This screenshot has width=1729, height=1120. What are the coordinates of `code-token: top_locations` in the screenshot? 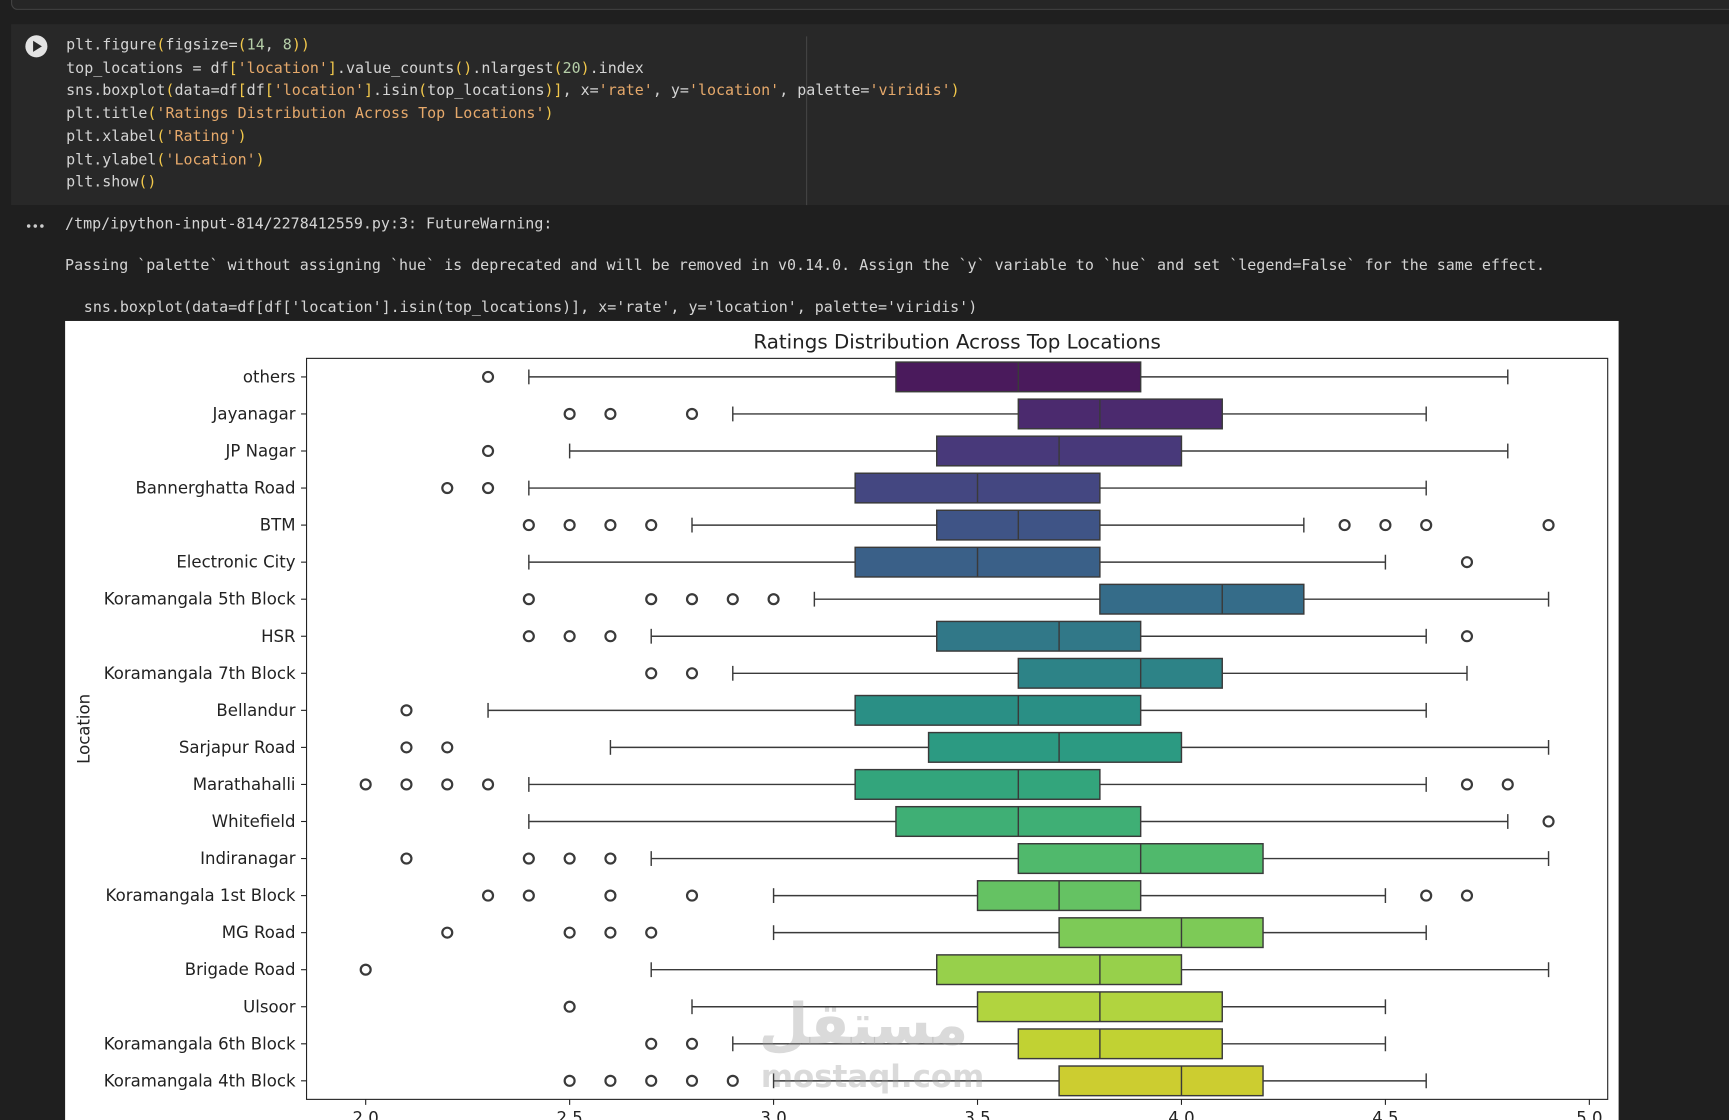 It's located at (486, 91).